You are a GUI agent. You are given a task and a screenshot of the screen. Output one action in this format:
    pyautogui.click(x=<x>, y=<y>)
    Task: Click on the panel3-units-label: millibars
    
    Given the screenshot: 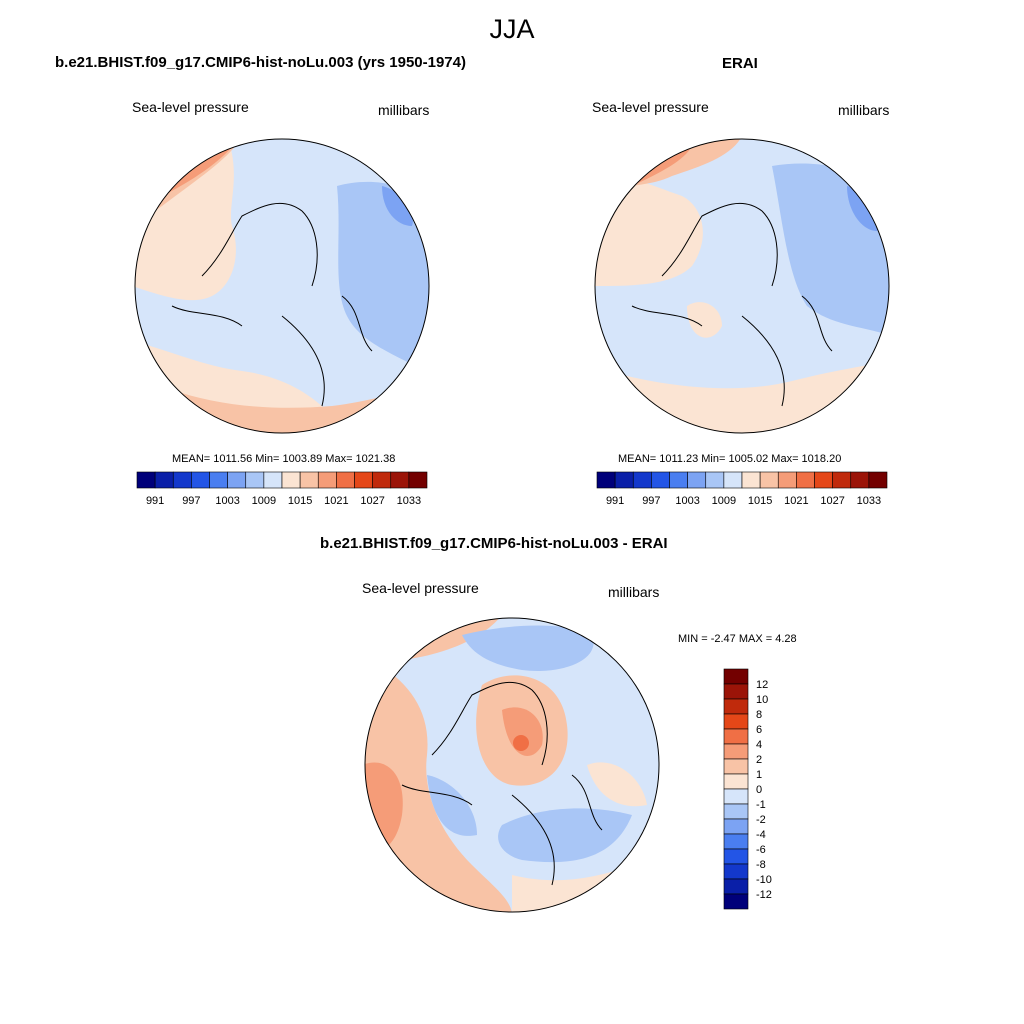 What is the action you would take?
    pyautogui.click(x=634, y=592)
    